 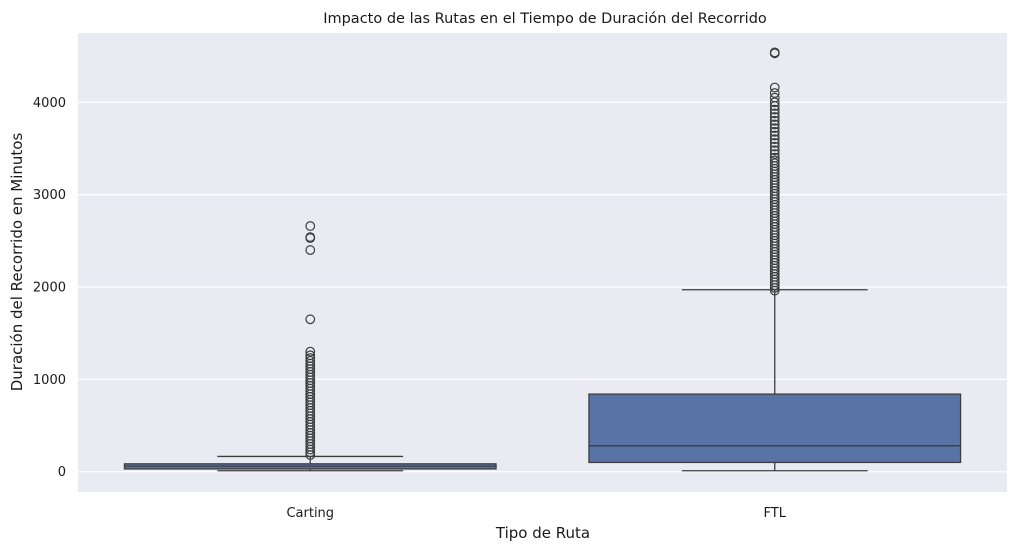 What do you see at coordinates (775, 428) in the screenshot?
I see `iqr-box` at bounding box center [775, 428].